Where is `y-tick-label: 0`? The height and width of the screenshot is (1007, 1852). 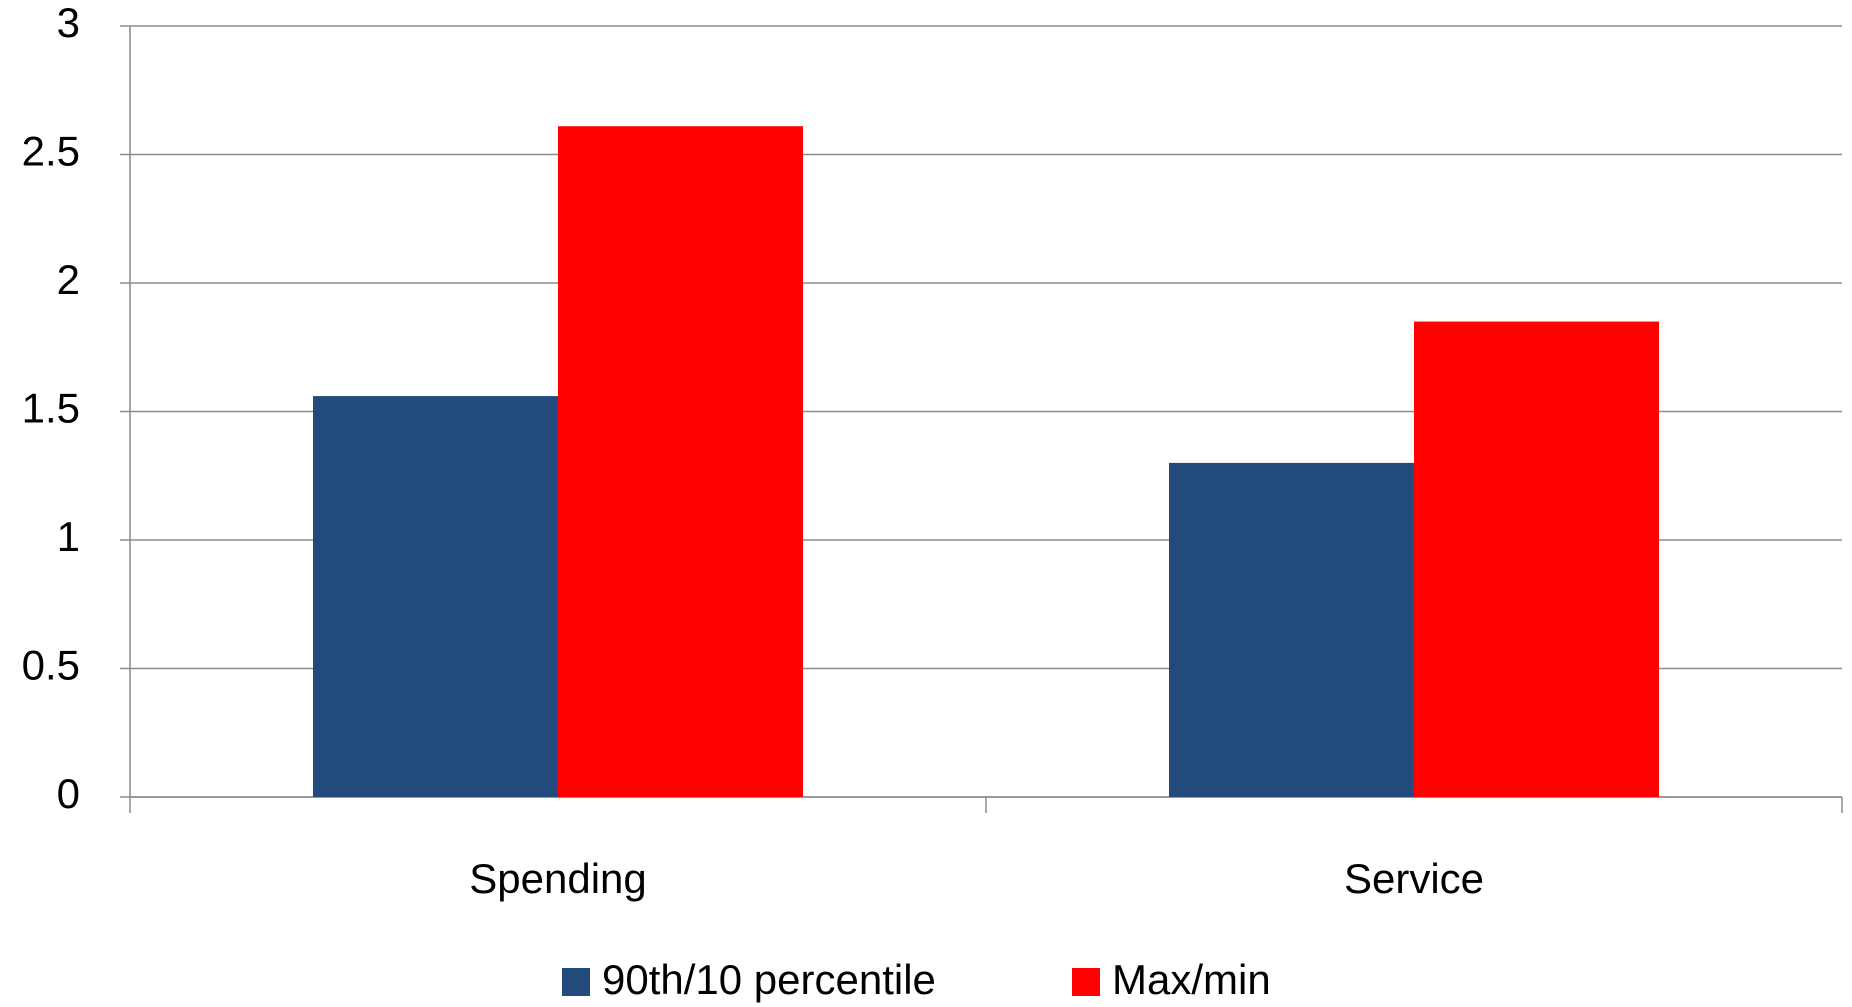
y-tick-label: 0 is located at coordinates (68, 793).